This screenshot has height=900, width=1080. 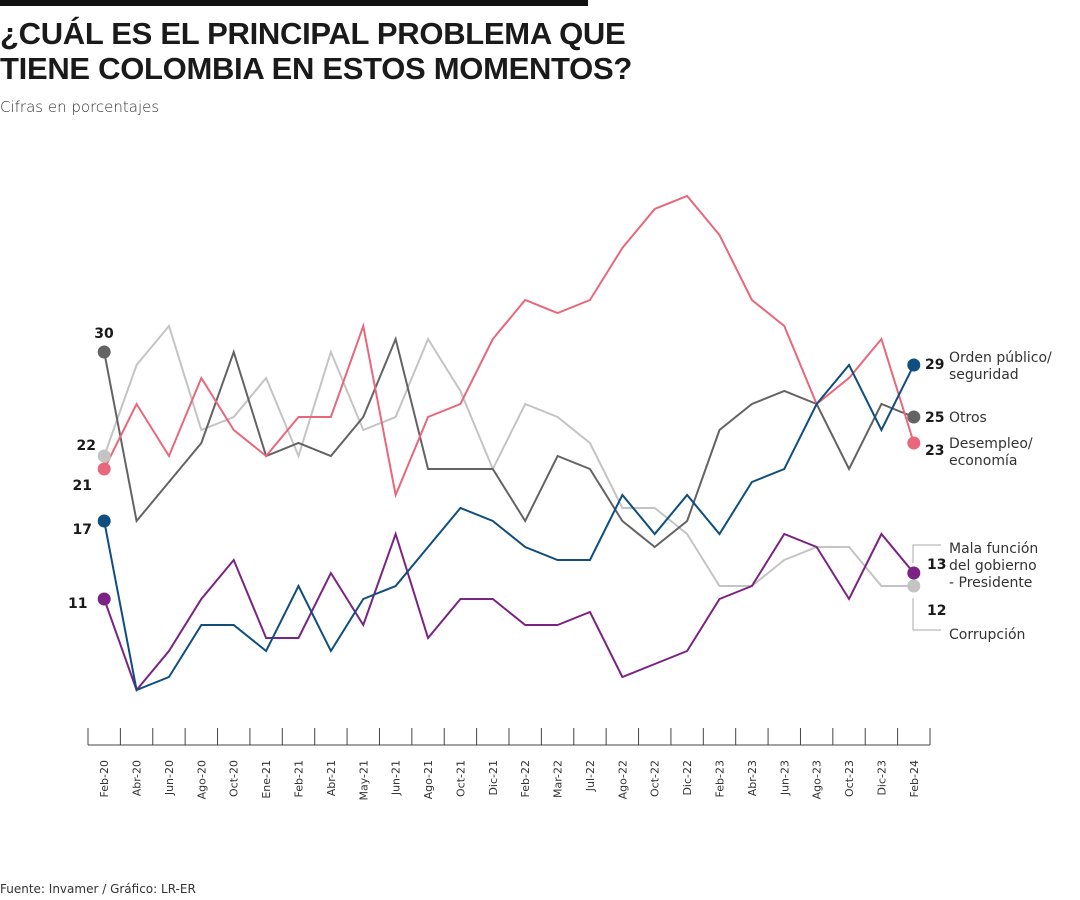 I want to click on legend-bracket-corrupcion, so click(x=926, y=614).